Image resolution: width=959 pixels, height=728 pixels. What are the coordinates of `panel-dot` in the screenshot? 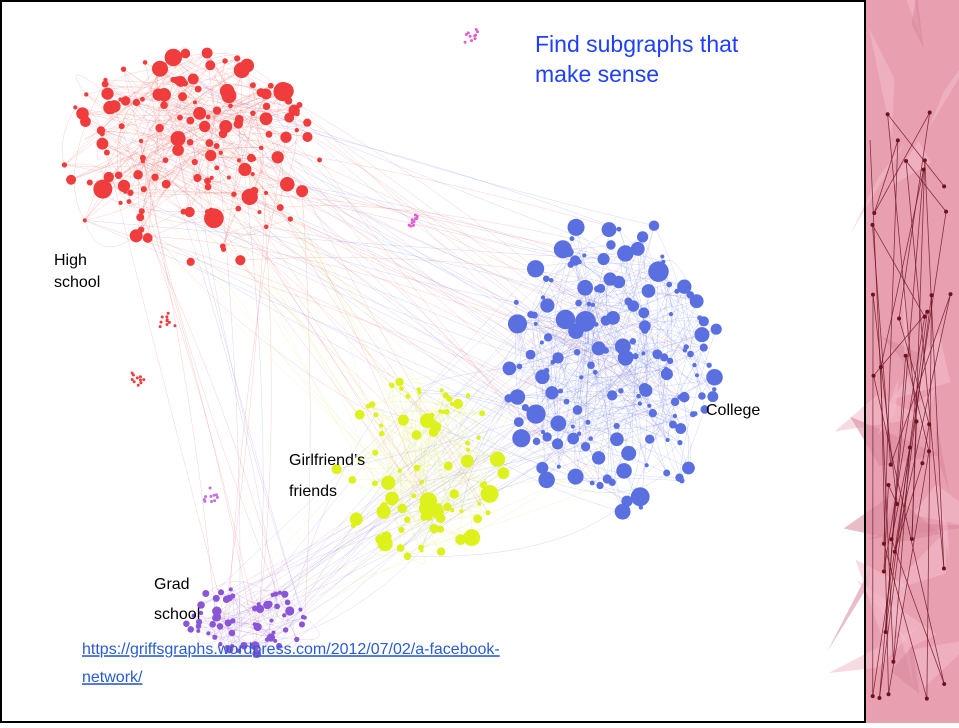 It's located at (944, 186).